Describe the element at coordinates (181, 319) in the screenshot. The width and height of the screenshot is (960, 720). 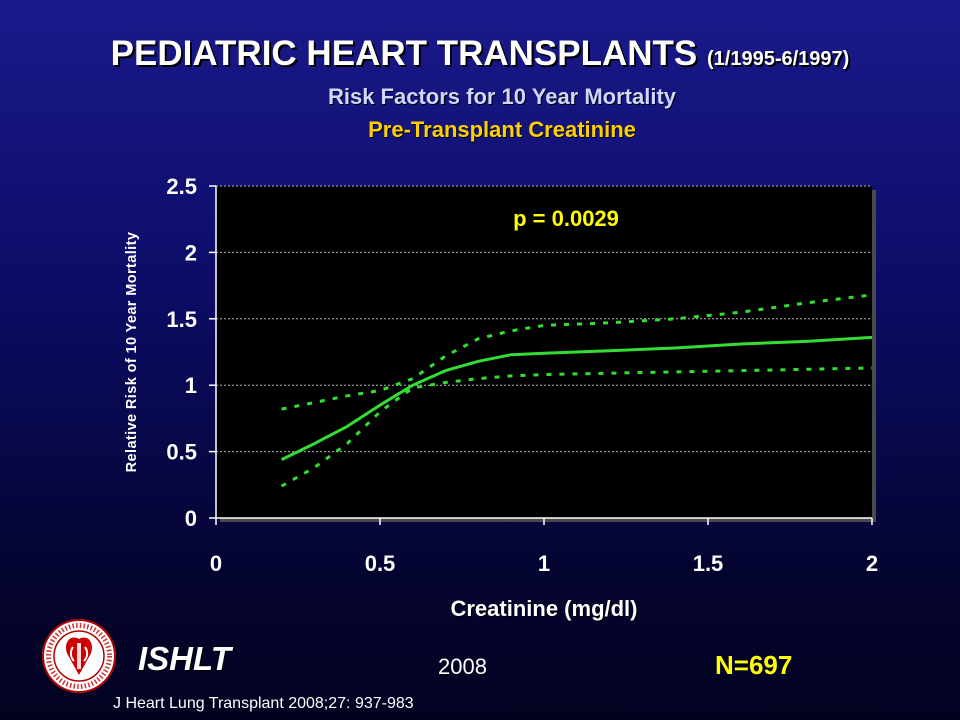
I see `y-tick-label-1.5: 1.5` at that location.